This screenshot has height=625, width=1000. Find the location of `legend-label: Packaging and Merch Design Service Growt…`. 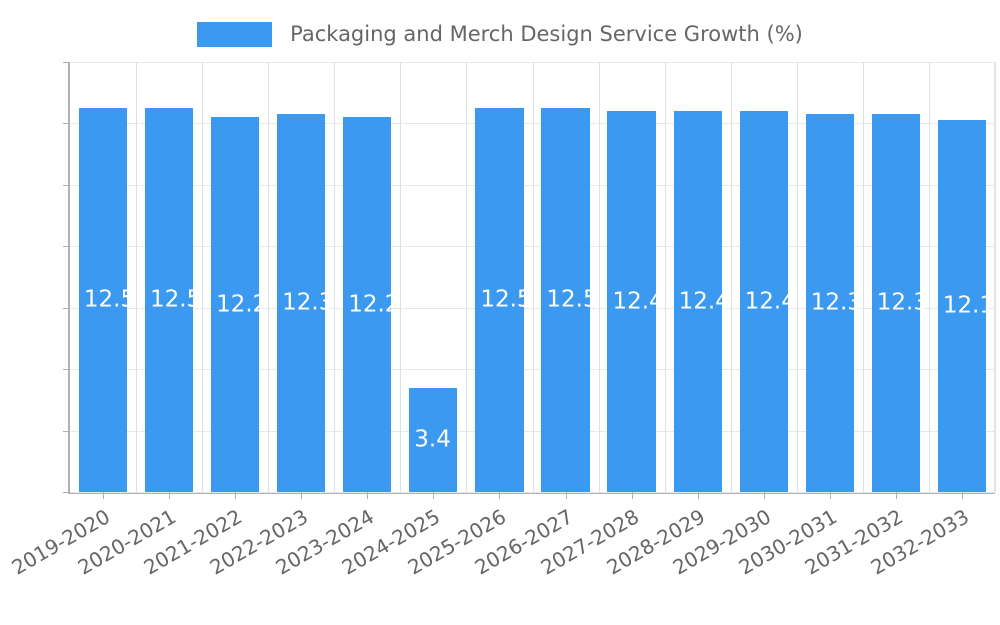

legend-label: Packaging and Merch Design Service Growt… is located at coordinates (546, 33).